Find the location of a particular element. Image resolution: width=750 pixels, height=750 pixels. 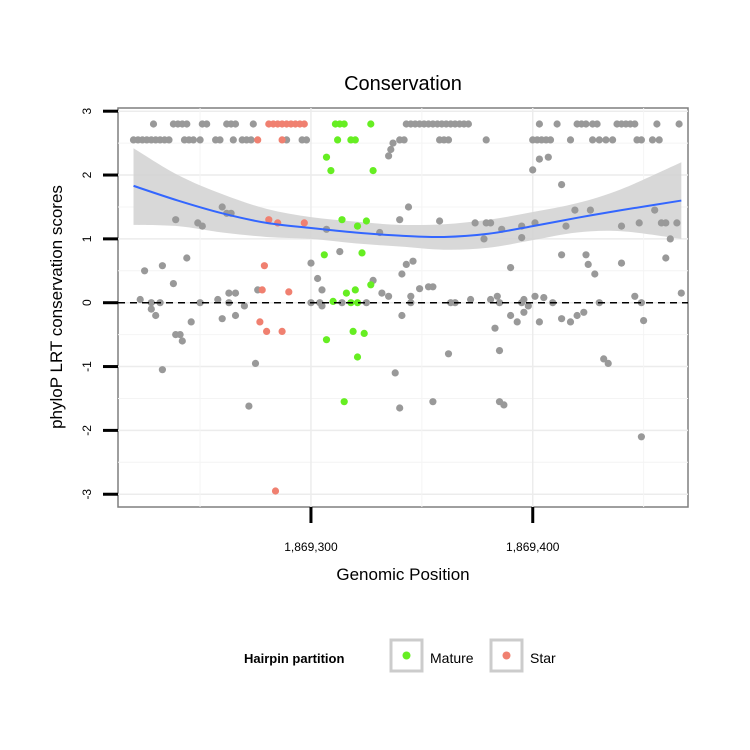

chart-title: Conservation is located at coordinates (403, 84).